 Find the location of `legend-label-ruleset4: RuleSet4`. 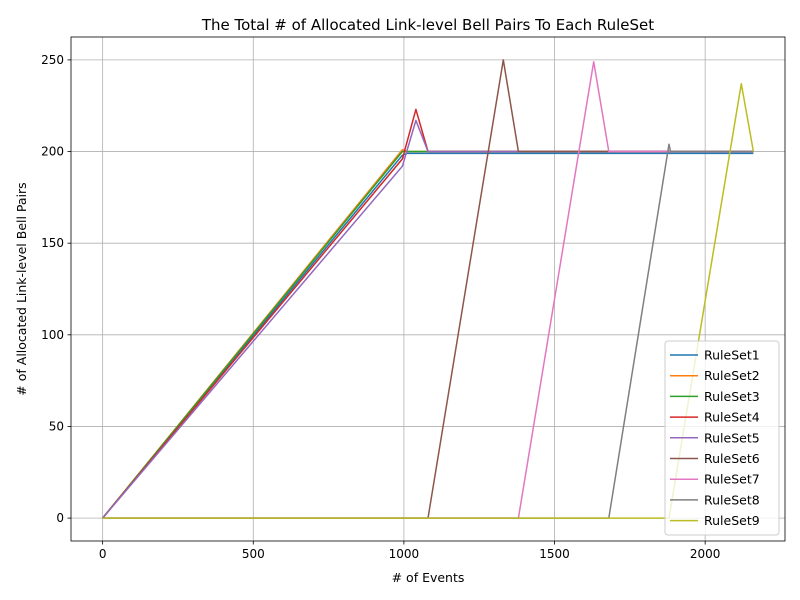

legend-label-ruleset4: RuleSet4 is located at coordinates (732, 417).